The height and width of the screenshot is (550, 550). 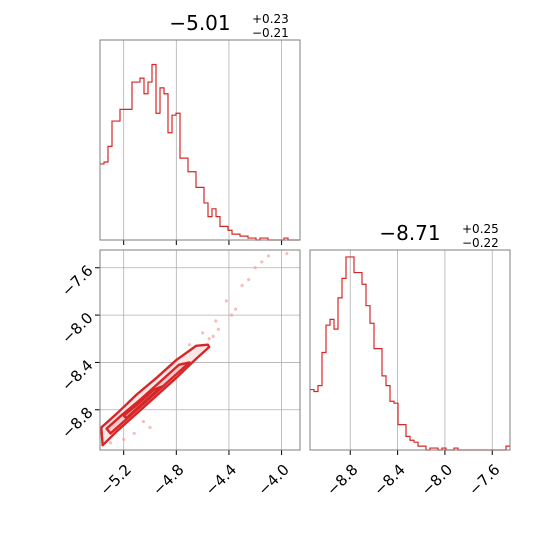 What do you see at coordinates (77, 375) in the screenshot?
I see `y-tick-label: −8.4` at bounding box center [77, 375].